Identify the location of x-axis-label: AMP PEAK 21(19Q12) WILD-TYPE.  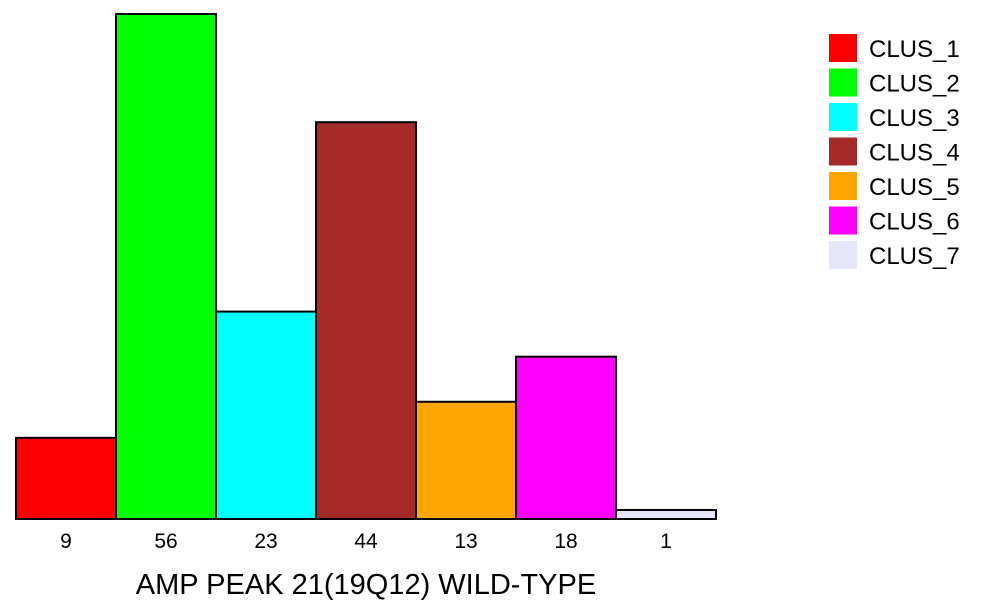
(366, 585).